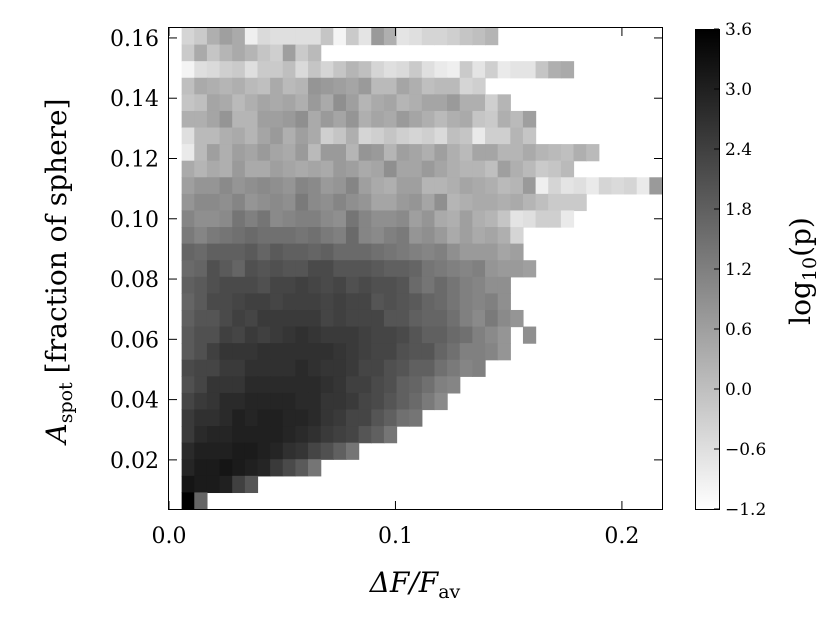 This screenshot has height=623, width=830. What do you see at coordinates (745, 510) in the screenshot?
I see `colorbar-tick-label: −1.2` at bounding box center [745, 510].